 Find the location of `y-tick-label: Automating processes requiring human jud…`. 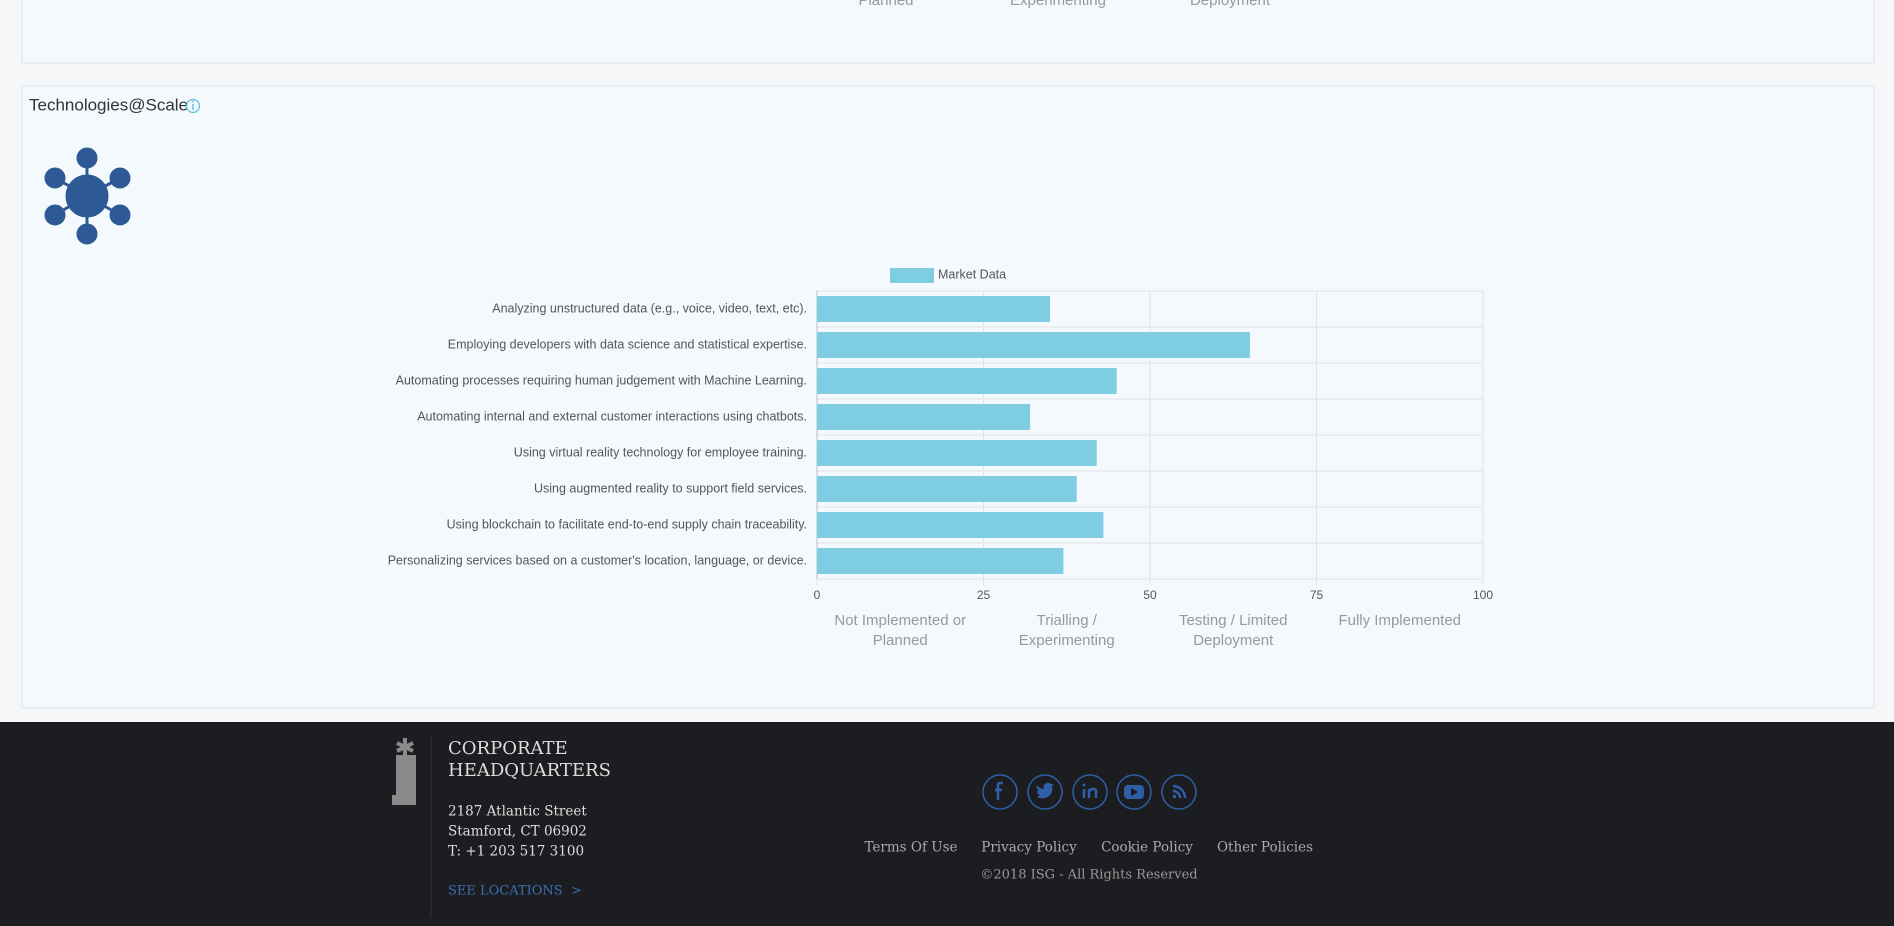

y-tick-label: Automating processes requiring human jud… is located at coordinates (601, 380).